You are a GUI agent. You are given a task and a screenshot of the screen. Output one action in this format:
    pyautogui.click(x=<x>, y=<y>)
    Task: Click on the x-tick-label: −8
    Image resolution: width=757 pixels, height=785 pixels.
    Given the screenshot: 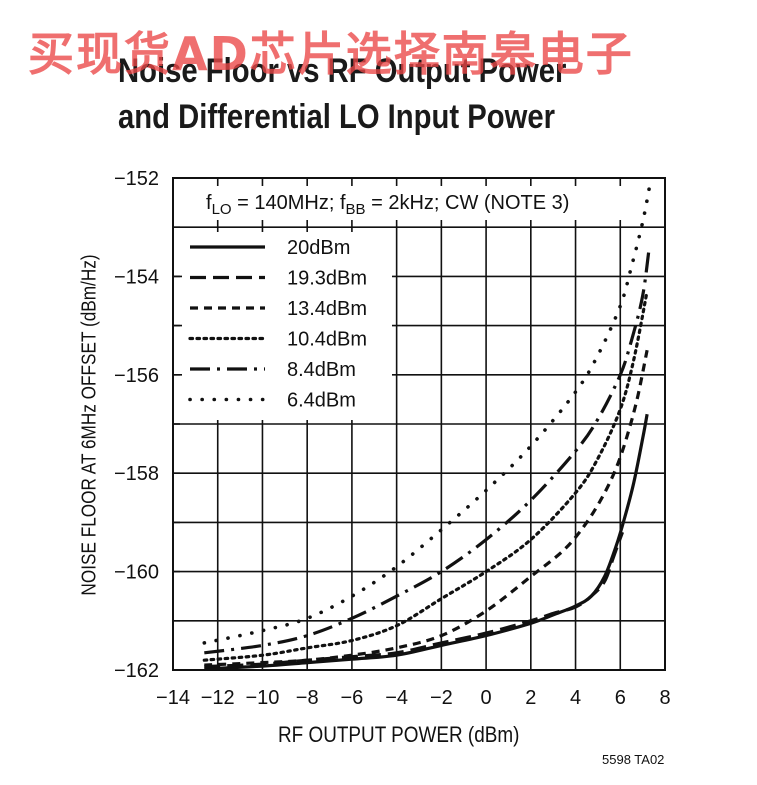 What is the action you would take?
    pyautogui.click(x=307, y=698)
    